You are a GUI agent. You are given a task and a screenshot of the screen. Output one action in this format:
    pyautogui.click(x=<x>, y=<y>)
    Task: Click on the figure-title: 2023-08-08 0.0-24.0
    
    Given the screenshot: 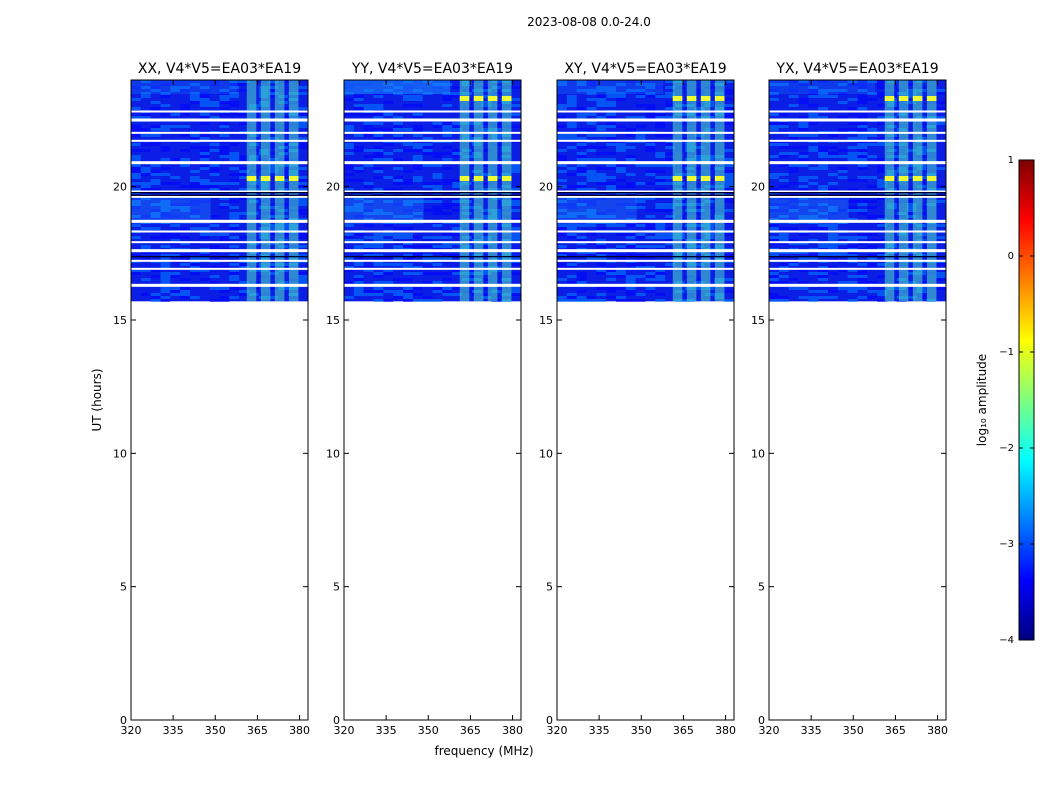 What is the action you would take?
    pyautogui.click(x=589, y=22)
    